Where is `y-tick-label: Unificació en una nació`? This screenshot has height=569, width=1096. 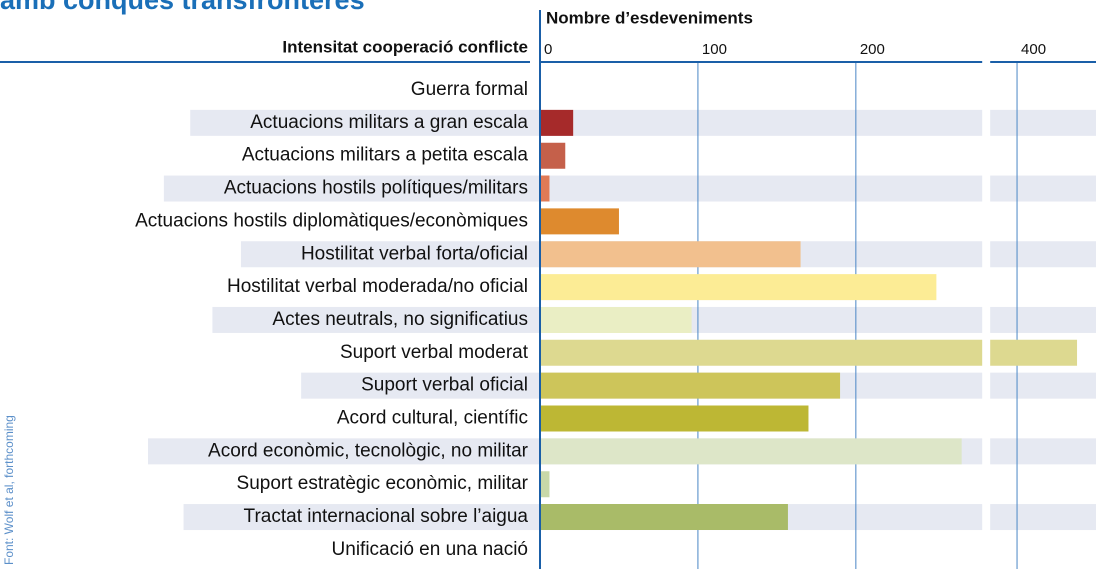
y-tick-label: Unificació en una nació is located at coordinates (430, 549).